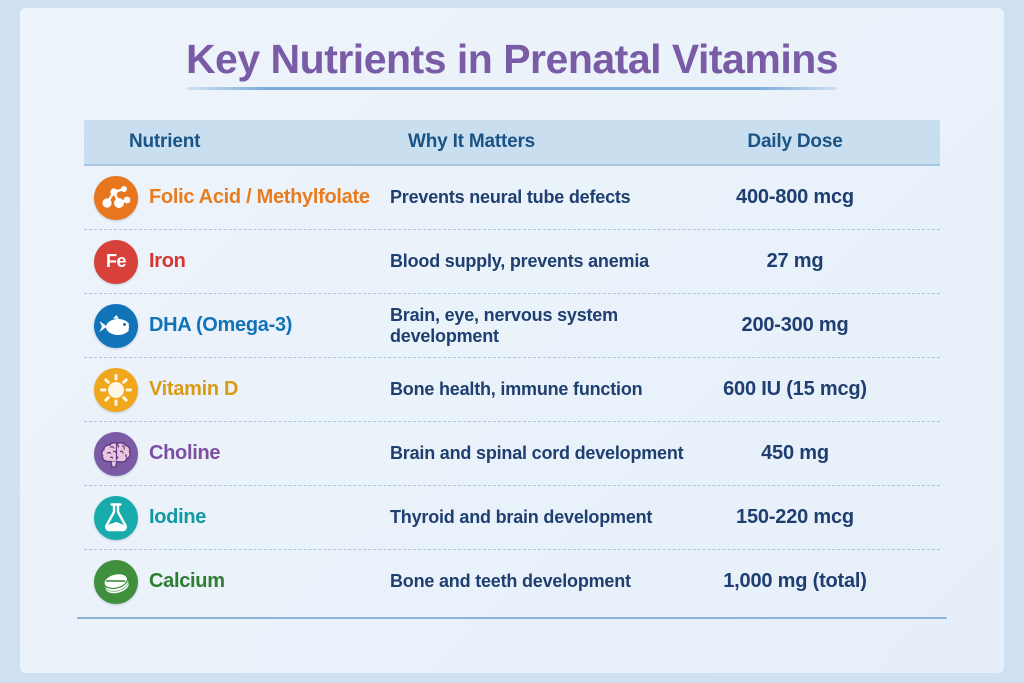 The image size is (1024, 683). I want to click on daily-dose-value: 400-800 mcg, so click(795, 197).